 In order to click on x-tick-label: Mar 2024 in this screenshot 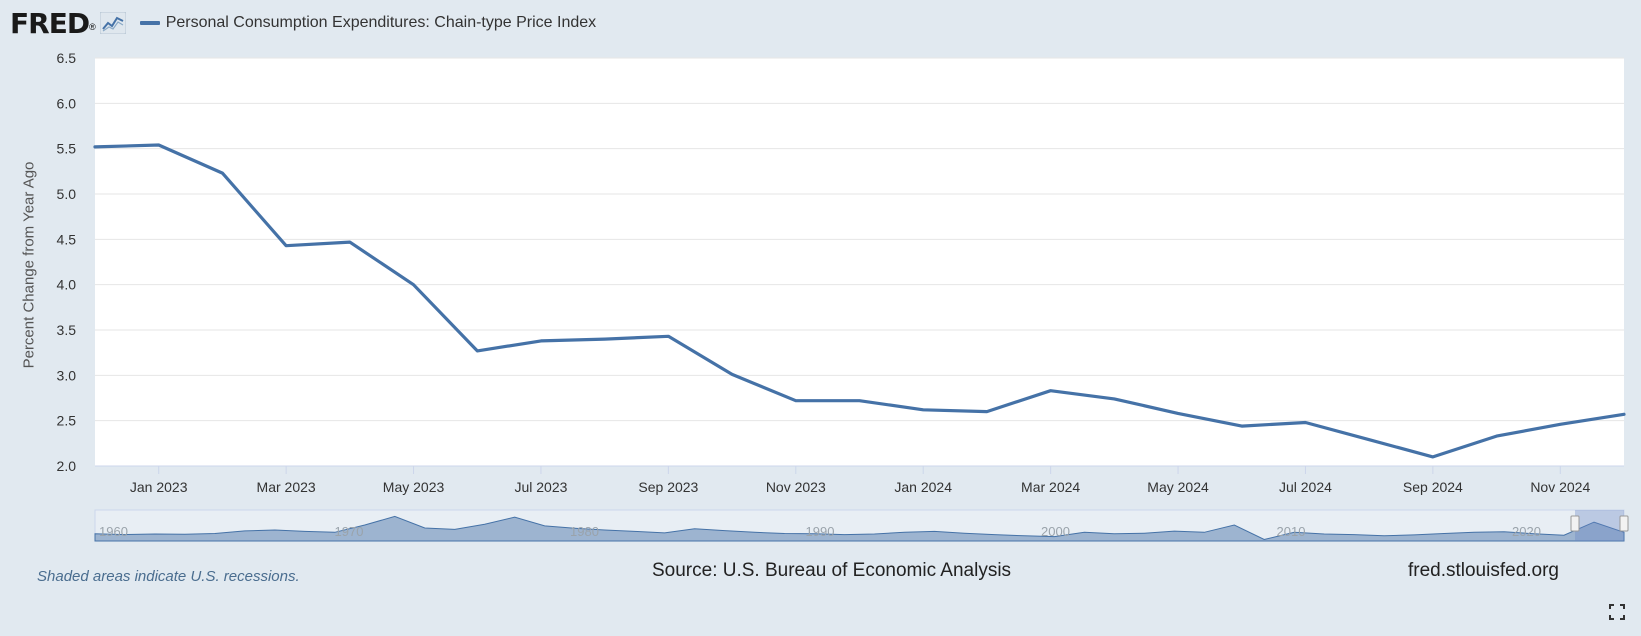, I will do `click(1050, 487)`.